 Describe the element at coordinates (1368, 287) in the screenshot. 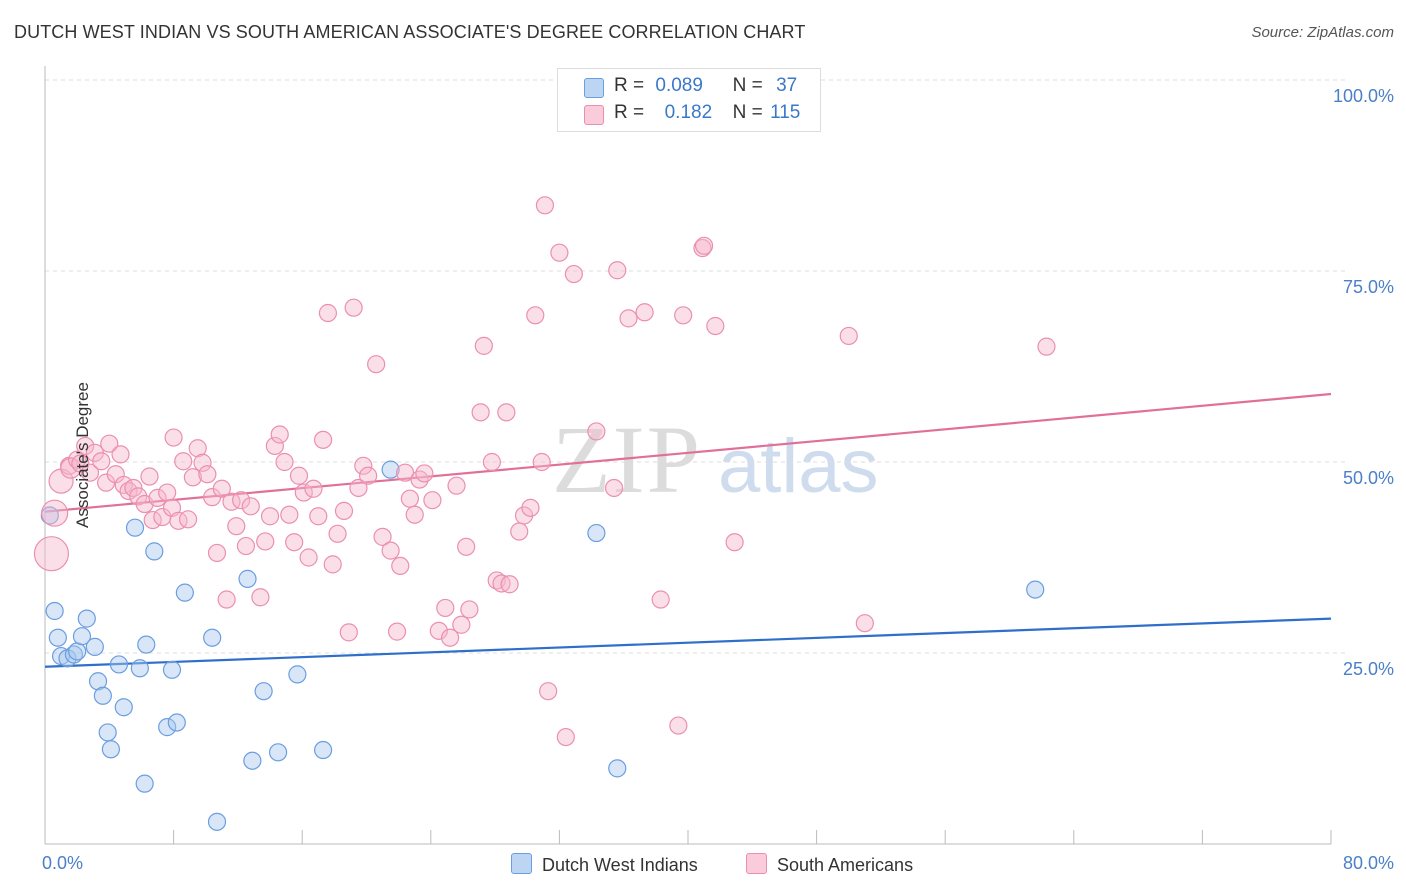

I see `y-tick-label-75: 75.0%` at that location.